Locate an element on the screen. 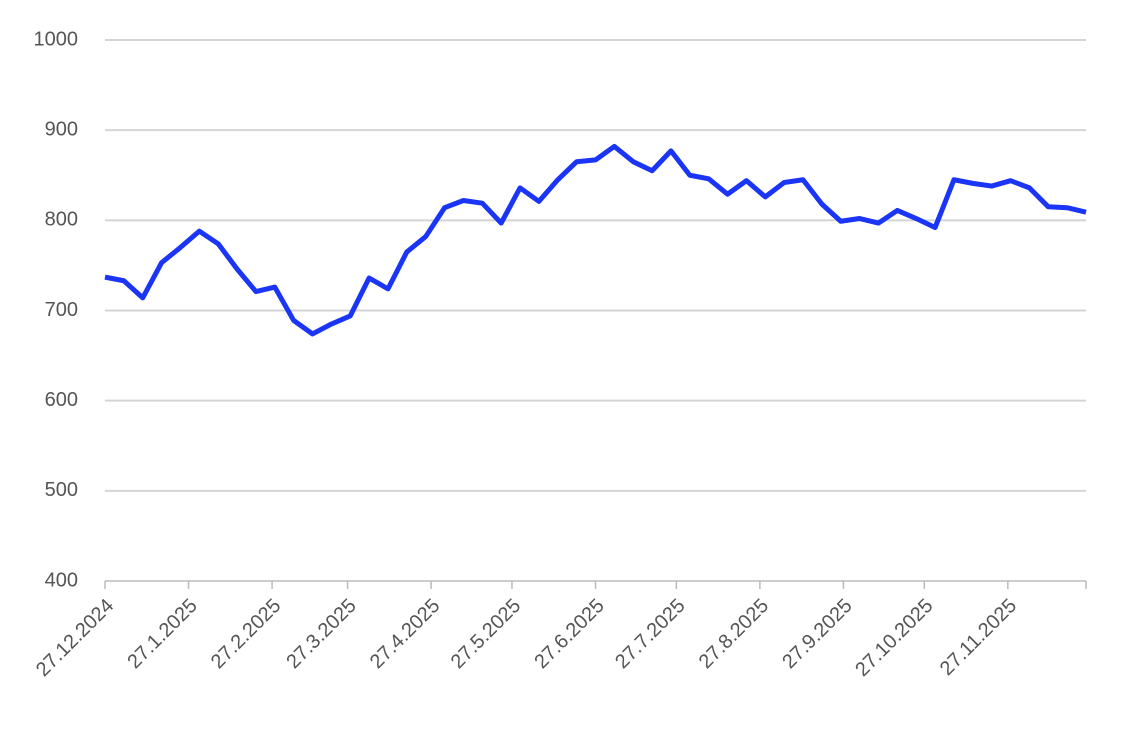  x-tick-label: 27.1.2025 is located at coordinates (162, 634).